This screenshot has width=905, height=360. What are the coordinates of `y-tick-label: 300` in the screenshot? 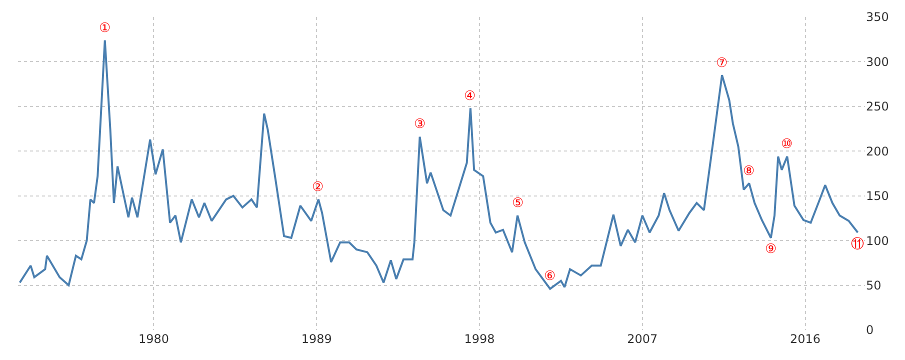 It's located at (877, 61).